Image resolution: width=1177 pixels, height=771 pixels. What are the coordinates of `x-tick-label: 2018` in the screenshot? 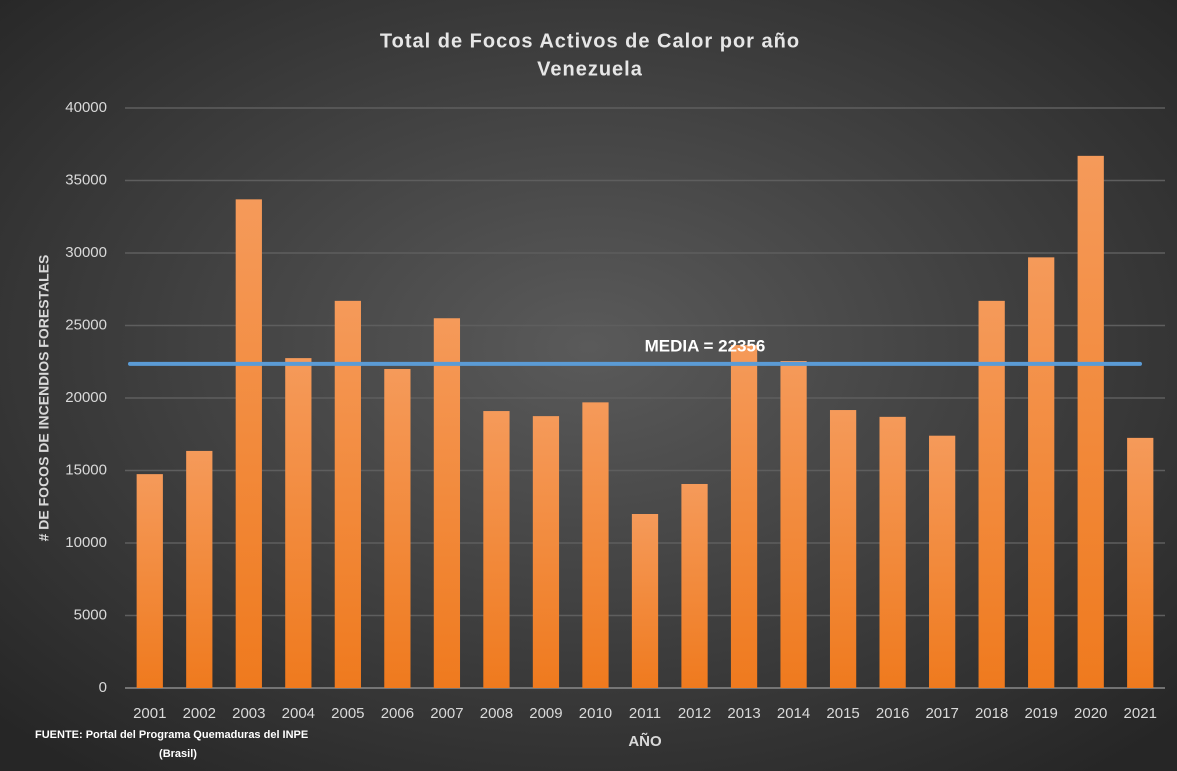 It's located at (991, 713).